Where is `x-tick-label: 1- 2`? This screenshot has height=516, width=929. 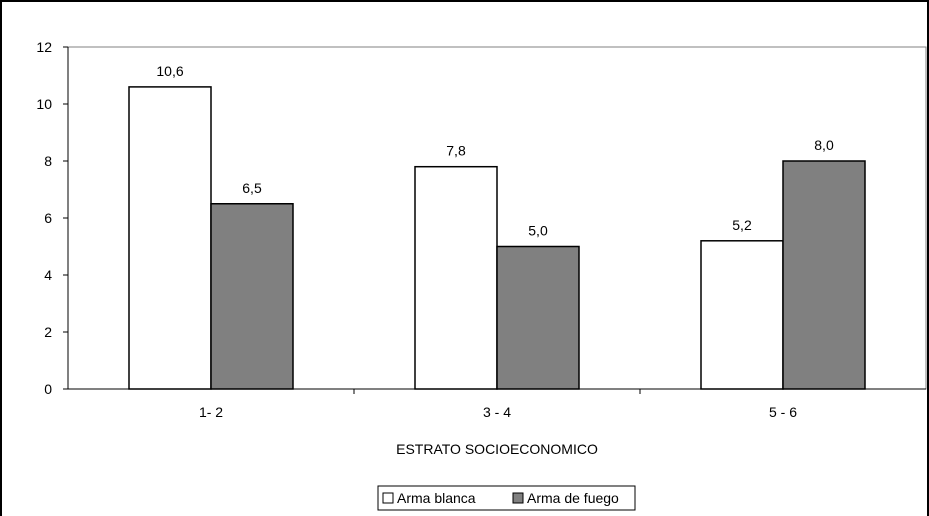
x-tick-label: 1- 2 is located at coordinates (211, 412).